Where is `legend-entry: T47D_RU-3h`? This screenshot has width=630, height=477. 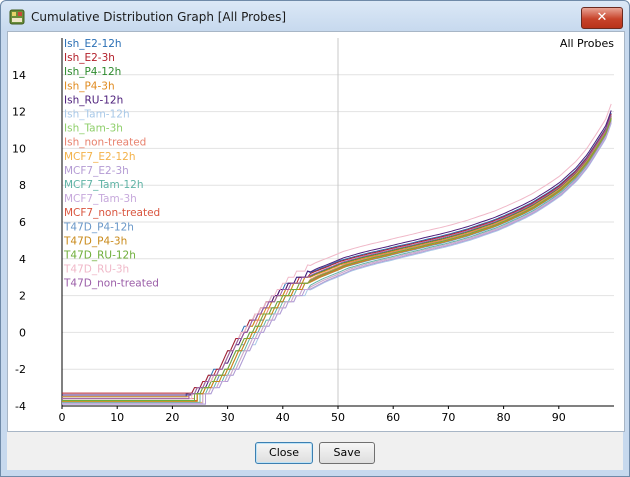 legend-entry: T47D_RU-3h is located at coordinates (96, 270).